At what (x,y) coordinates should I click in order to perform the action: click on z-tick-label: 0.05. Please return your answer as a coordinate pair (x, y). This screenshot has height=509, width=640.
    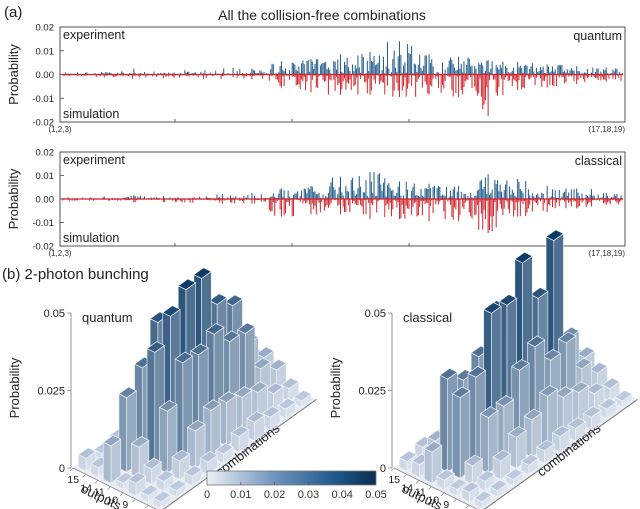
    Looking at the image, I should click on (375, 314).